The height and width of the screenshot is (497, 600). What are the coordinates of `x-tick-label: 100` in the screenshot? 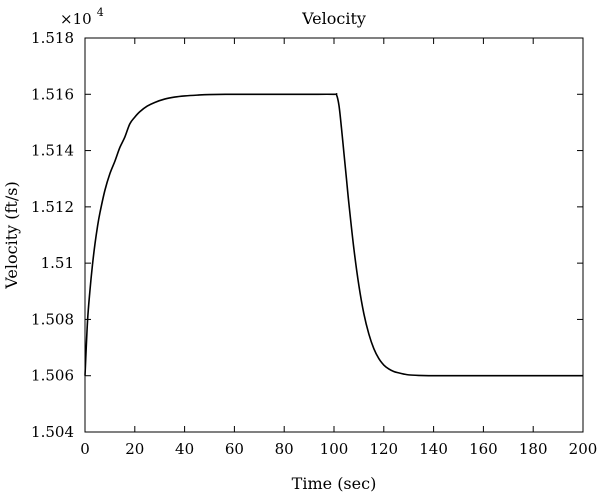 It's located at (334, 449).